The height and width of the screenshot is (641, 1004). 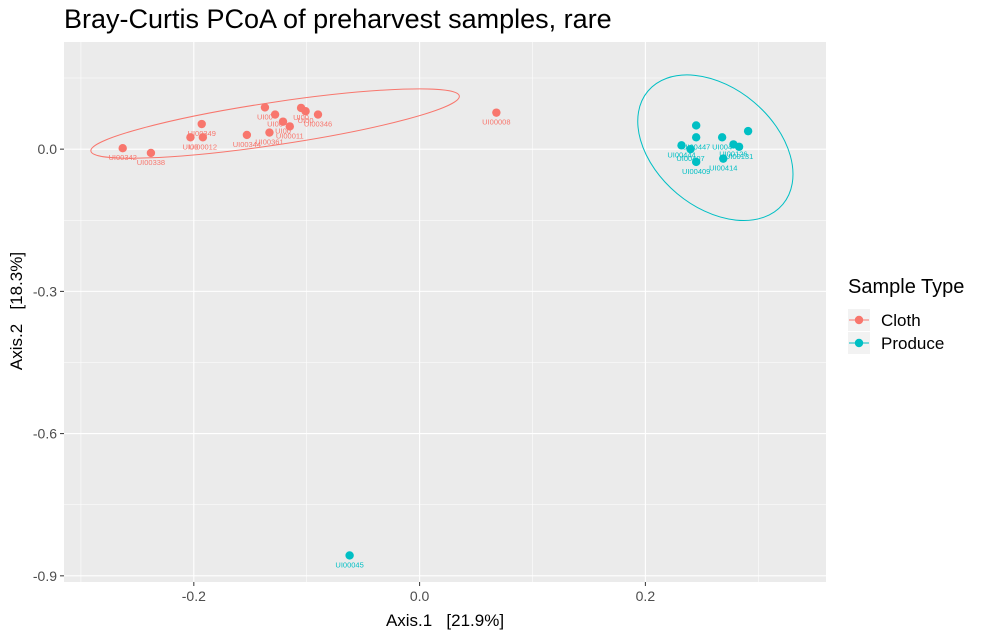 I want to click on x-tick-label: -0.2, so click(x=194, y=596).